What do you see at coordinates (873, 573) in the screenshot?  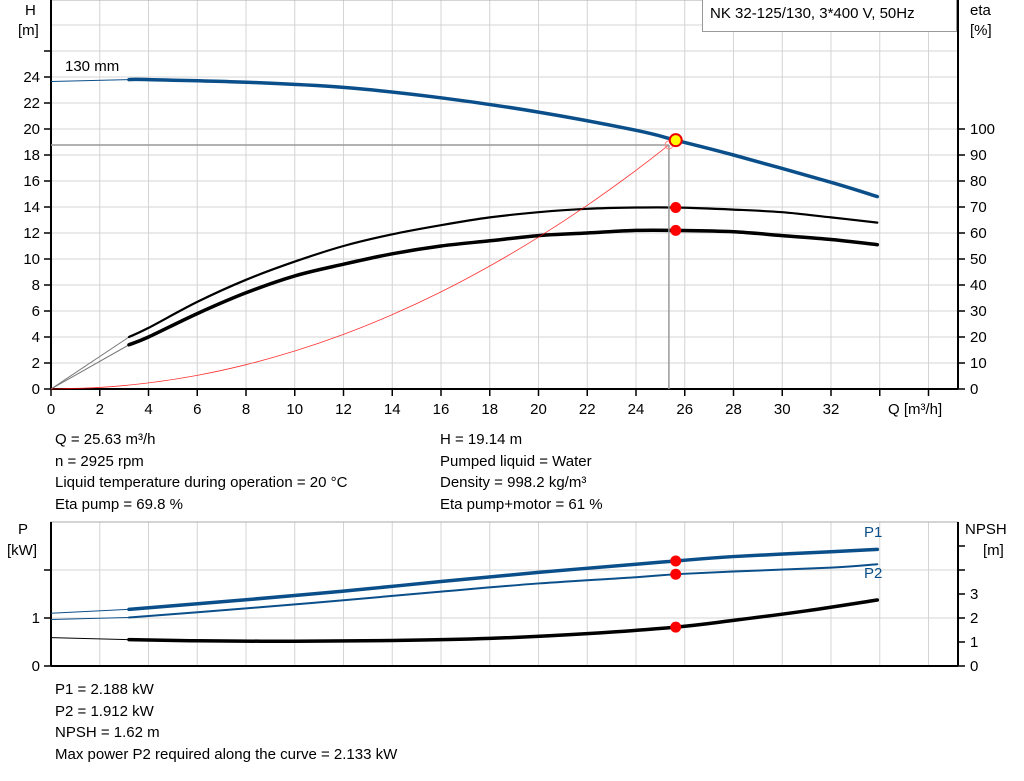 I see `p2-label: P2` at bounding box center [873, 573].